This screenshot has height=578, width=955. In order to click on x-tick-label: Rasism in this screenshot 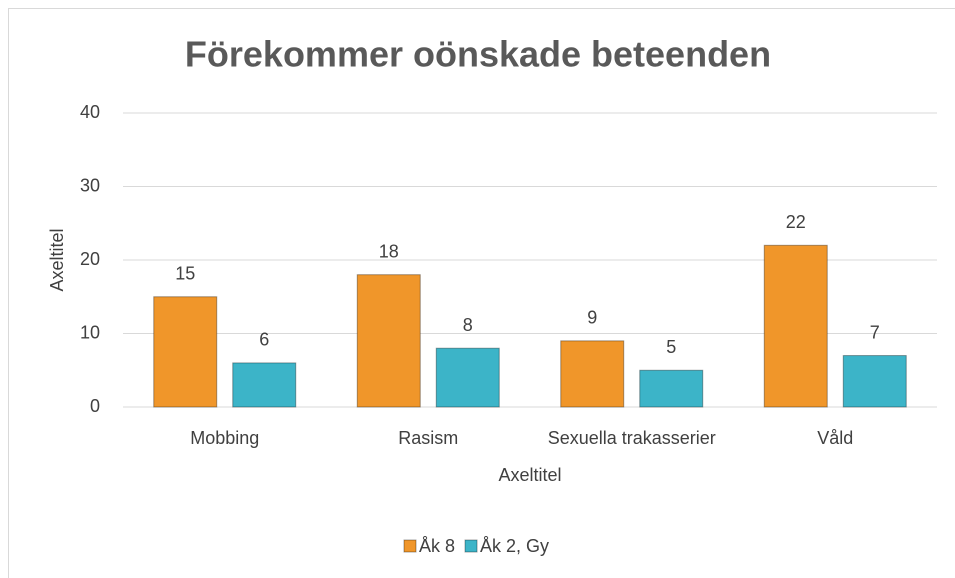, I will do `click(428, 438)`.